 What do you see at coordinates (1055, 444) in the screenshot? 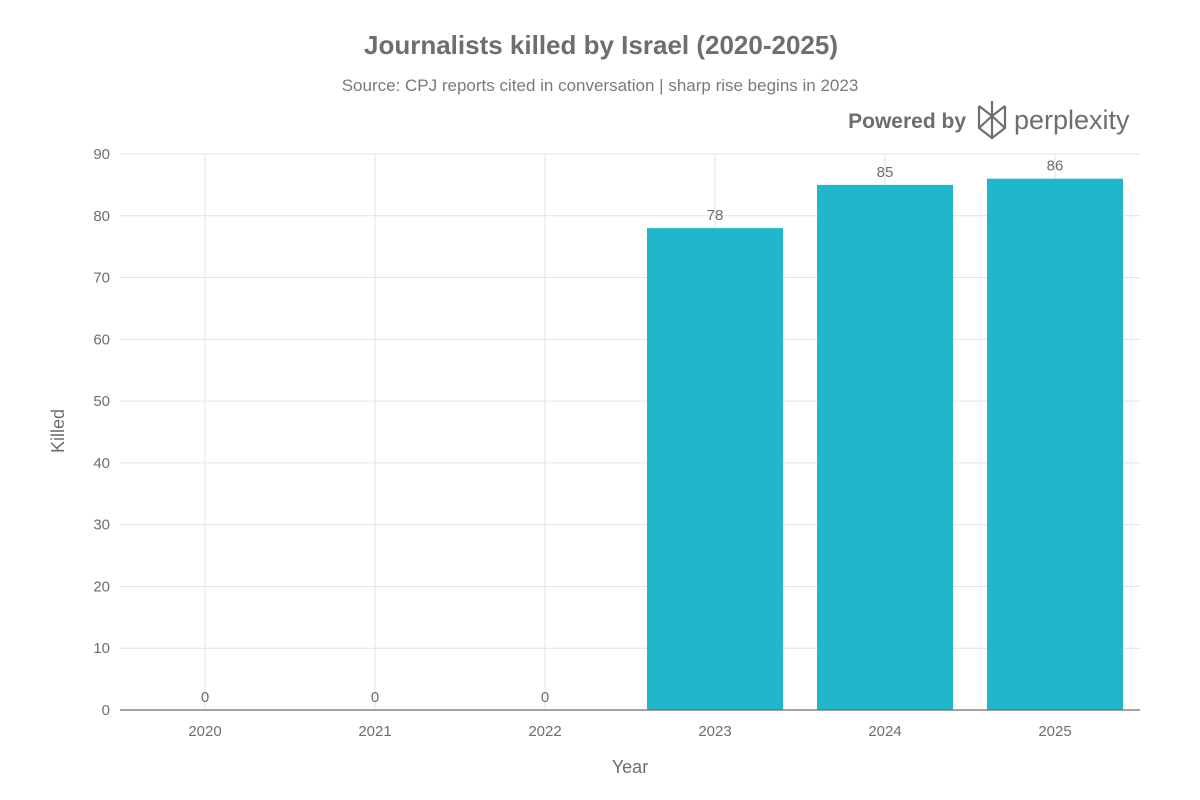
I see `bar-2025` at bounding box center [1055, 444].